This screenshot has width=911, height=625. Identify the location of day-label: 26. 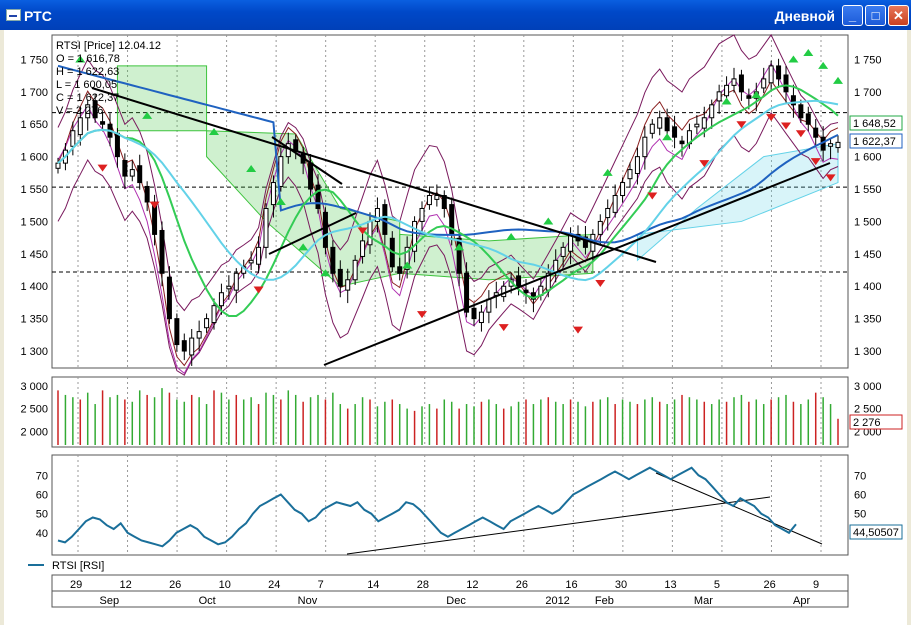
(175, 585).